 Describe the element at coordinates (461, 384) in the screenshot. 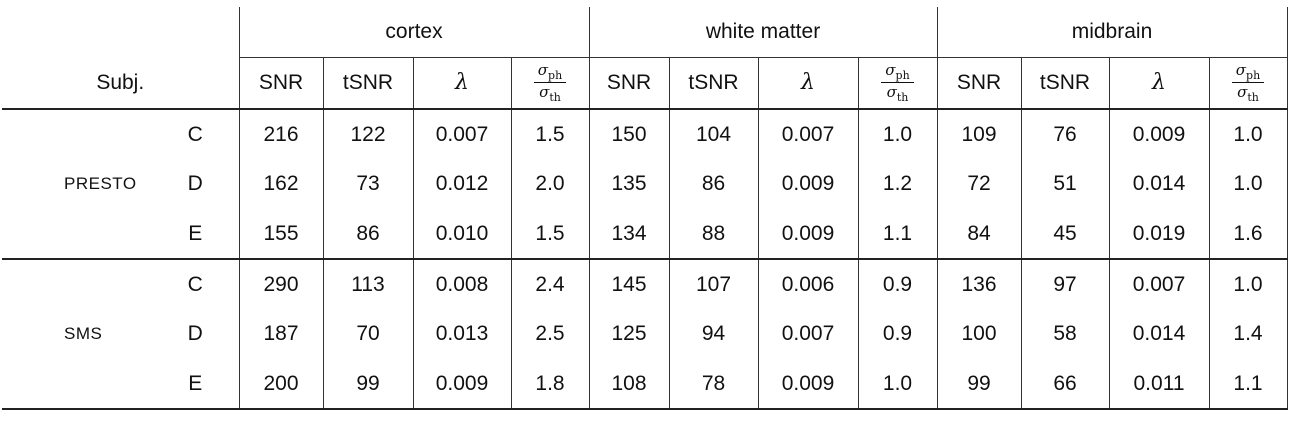

I see `cortex-lambda-value: 0.009` at that location.